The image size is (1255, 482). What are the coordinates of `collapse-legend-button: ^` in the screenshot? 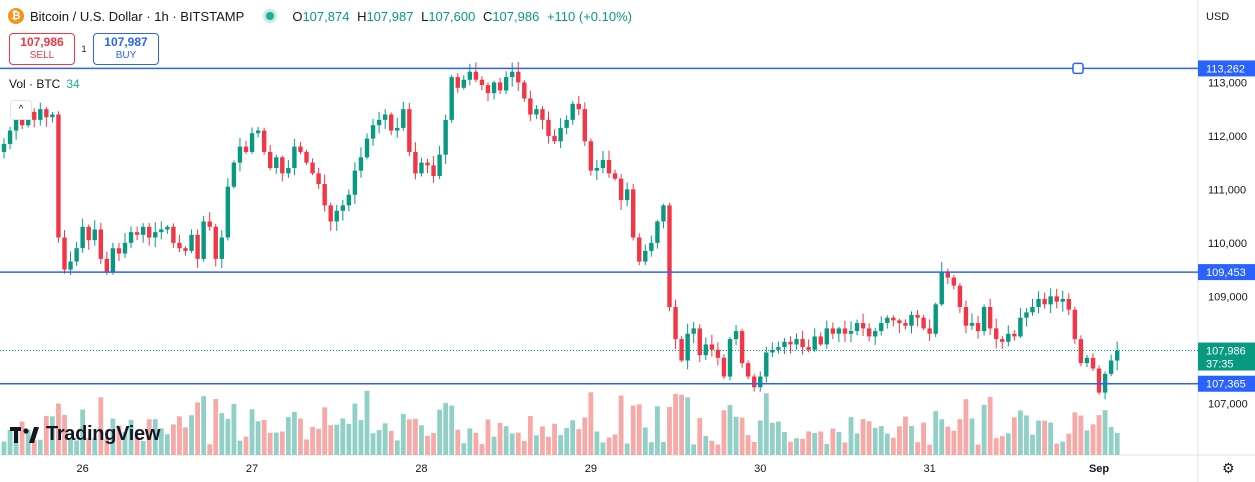 It's located at (21, 110).